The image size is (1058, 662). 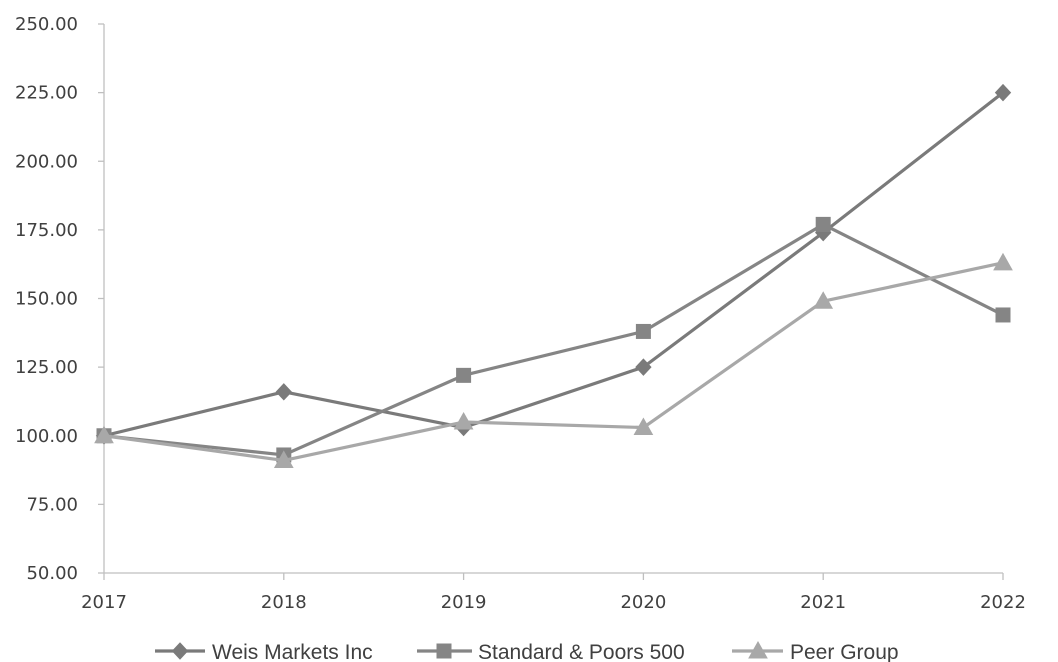 What do you see at coordinates (823, 602) in the screenshot?
I see `x-tick-label: 2021` at bounding box center [823, 602].